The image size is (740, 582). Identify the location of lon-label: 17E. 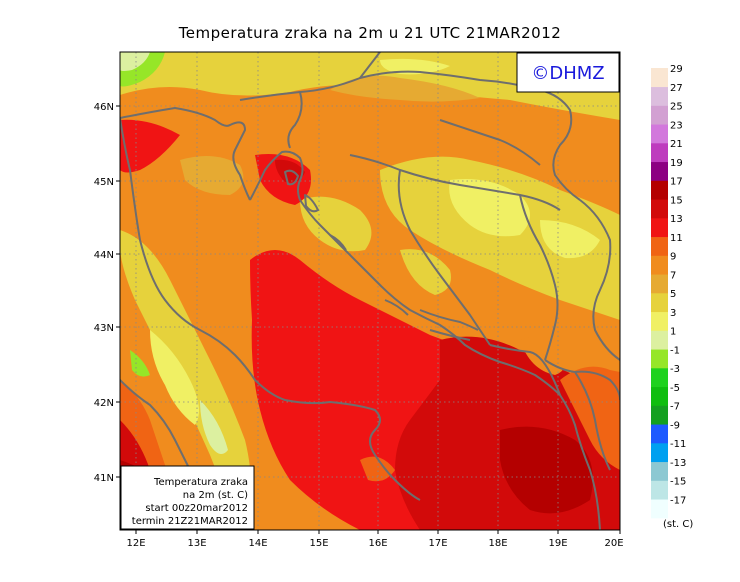
(437, 543).